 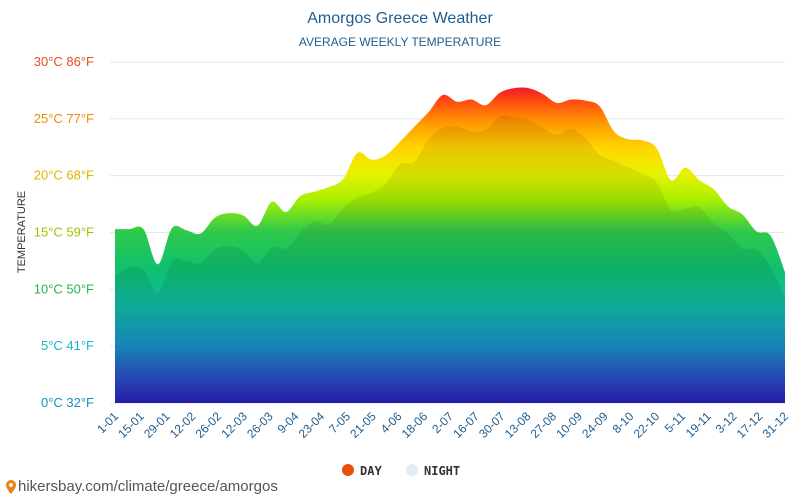 I want to click on x-tick-label: 26-02, so click(x=209, y=425).